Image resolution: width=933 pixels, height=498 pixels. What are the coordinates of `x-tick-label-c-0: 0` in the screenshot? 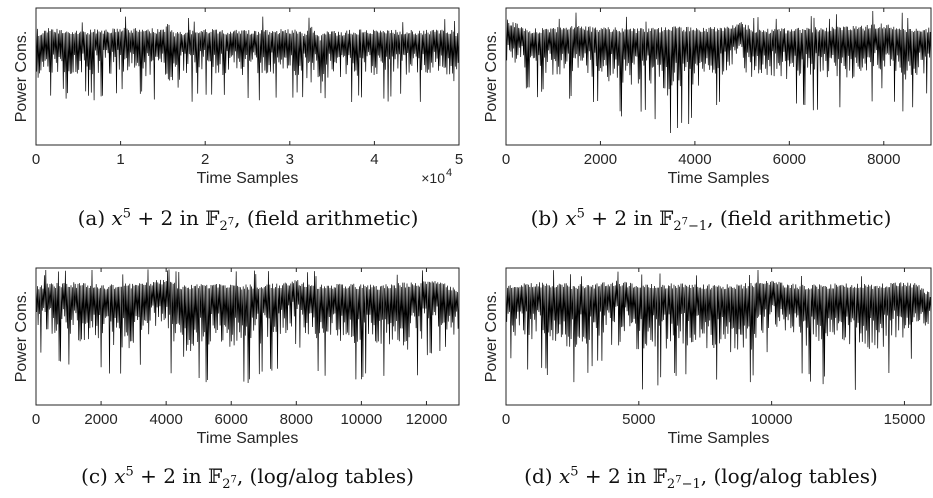 It's located at (36, 419).